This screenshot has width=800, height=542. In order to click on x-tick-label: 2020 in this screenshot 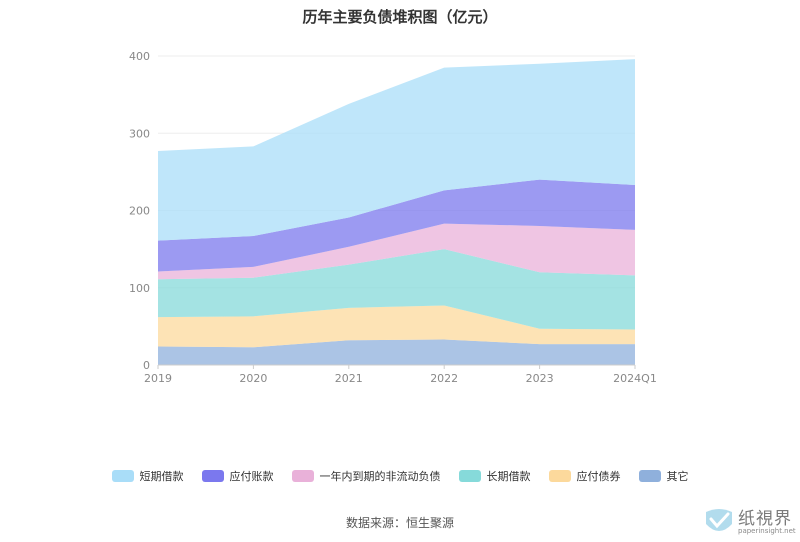, I will do `click(253, 378)`.